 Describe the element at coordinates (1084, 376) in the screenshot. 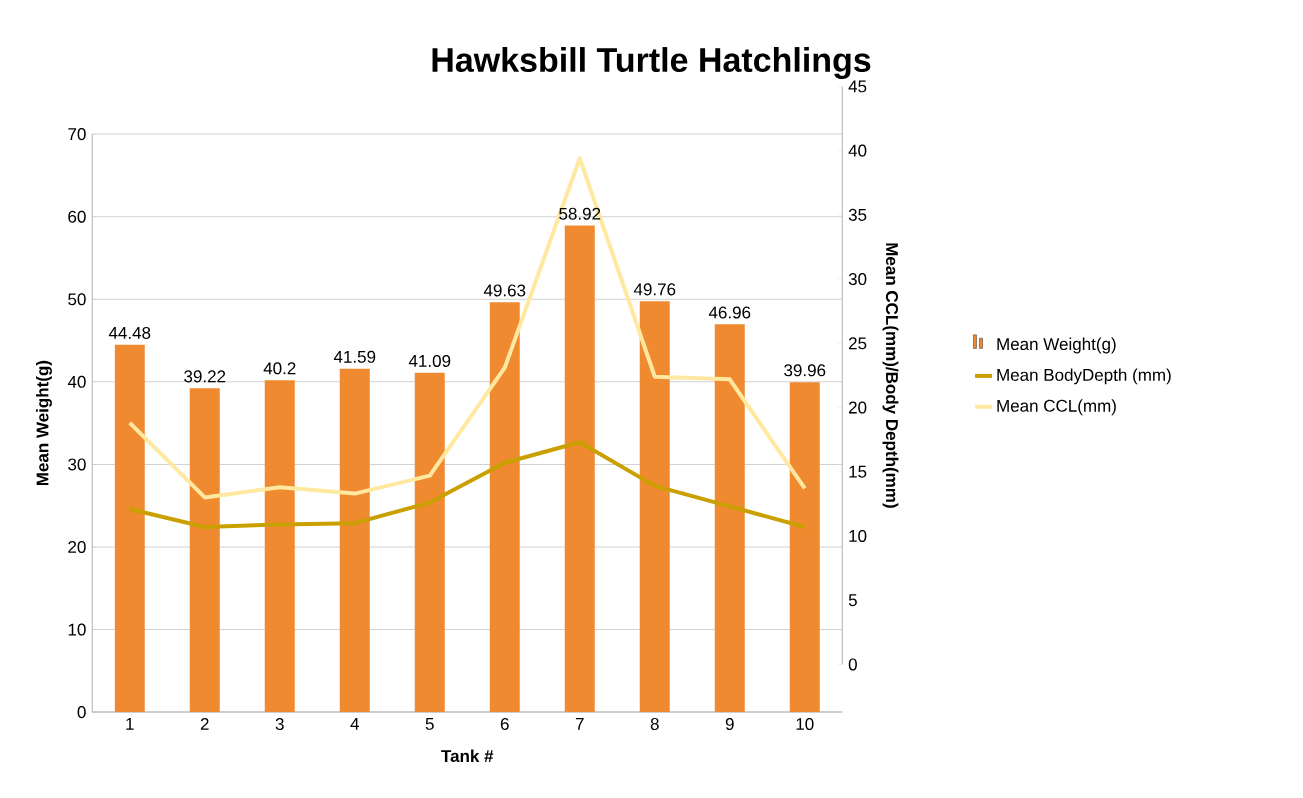

I see `legend-label: Mean BodyDepth (mm)` at that location.